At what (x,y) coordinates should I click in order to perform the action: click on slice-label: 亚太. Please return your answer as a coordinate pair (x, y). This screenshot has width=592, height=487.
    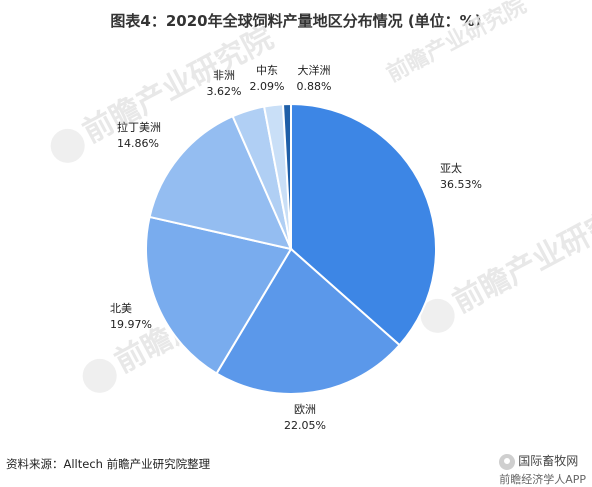
    Looking at the image, I should click on (451, 168).